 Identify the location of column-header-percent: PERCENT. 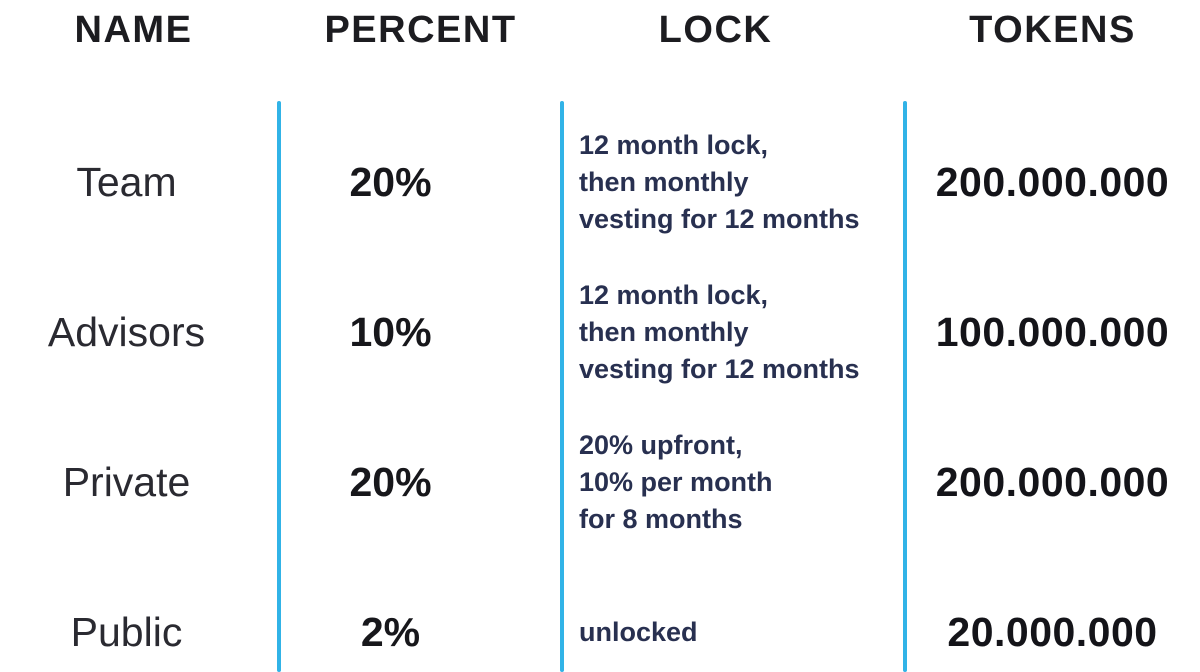
(420, 30).